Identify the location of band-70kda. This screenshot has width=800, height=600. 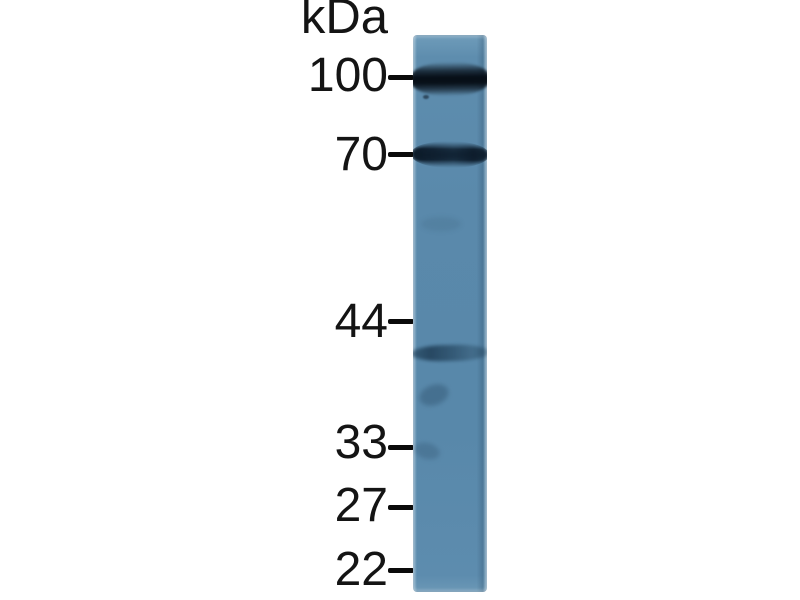
(450, 154).